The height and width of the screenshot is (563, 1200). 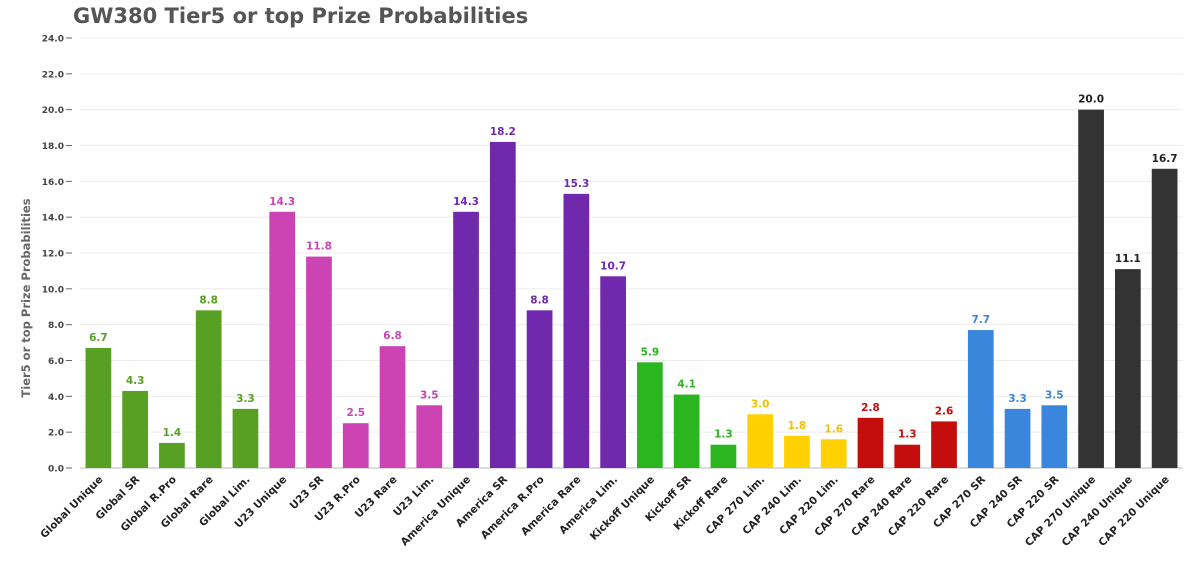 I want to click on data-label: 20.0, so click(x=1091, y=100).